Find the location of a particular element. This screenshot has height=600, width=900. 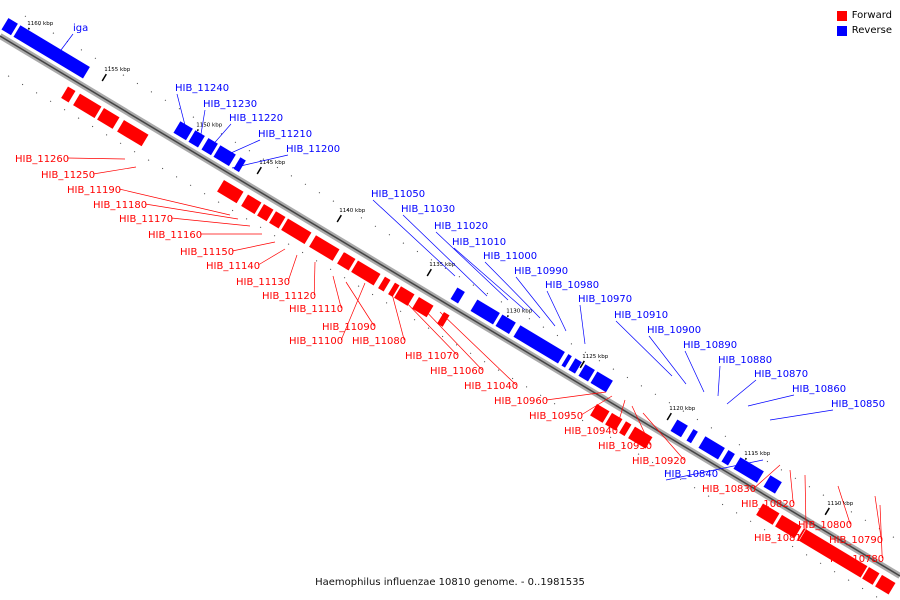

forward-gene-label: HIB_10960 is located at coordinates (521, 401).